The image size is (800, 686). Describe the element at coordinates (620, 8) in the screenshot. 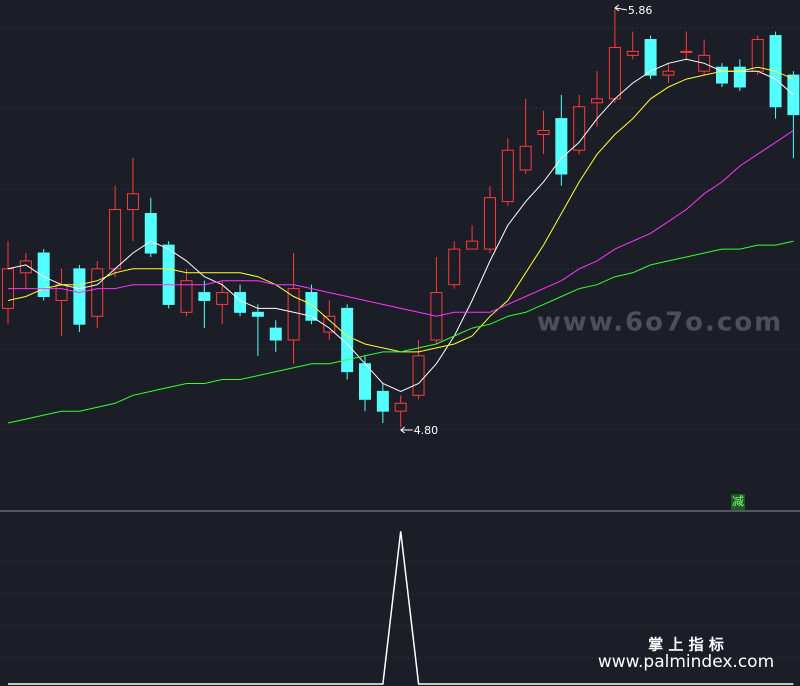

I see `max-arrow` at that location.